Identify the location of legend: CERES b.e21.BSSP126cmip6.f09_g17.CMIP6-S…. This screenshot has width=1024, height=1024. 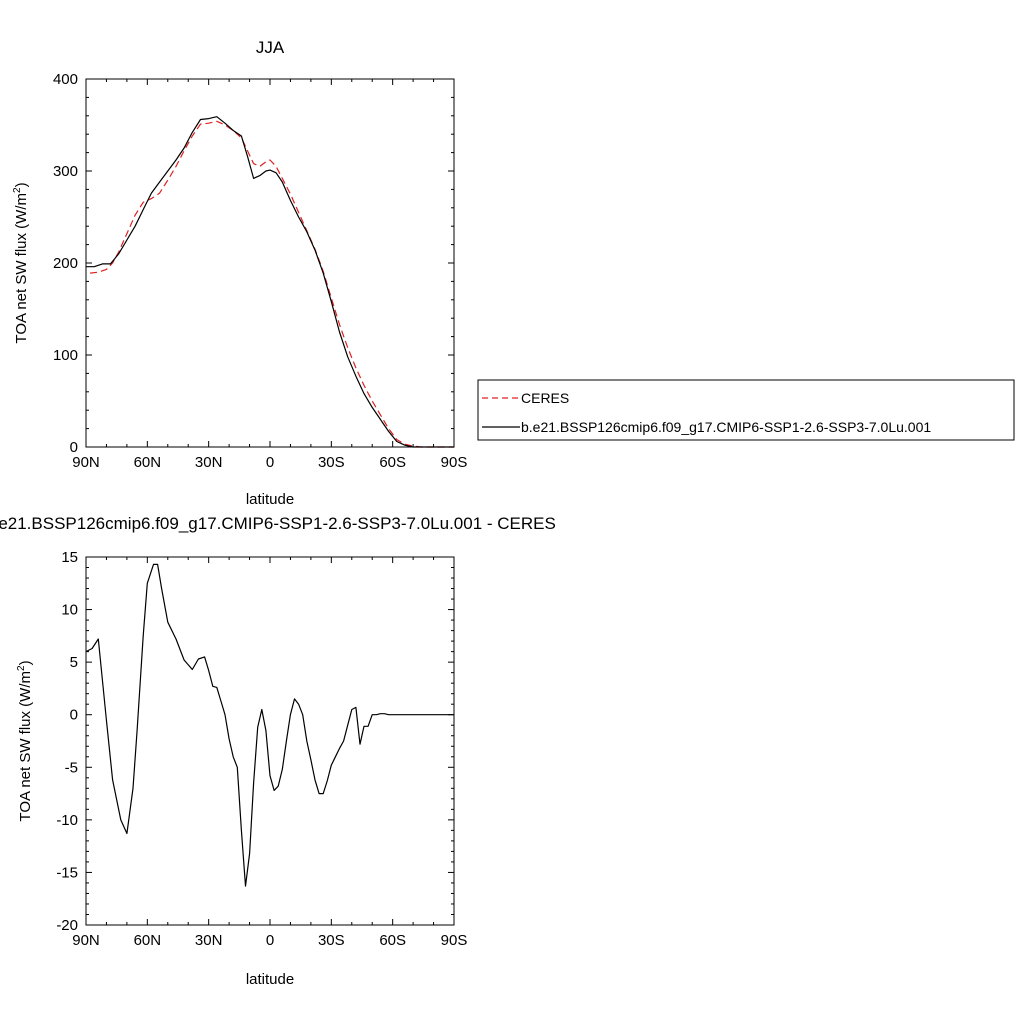
(746, 410).